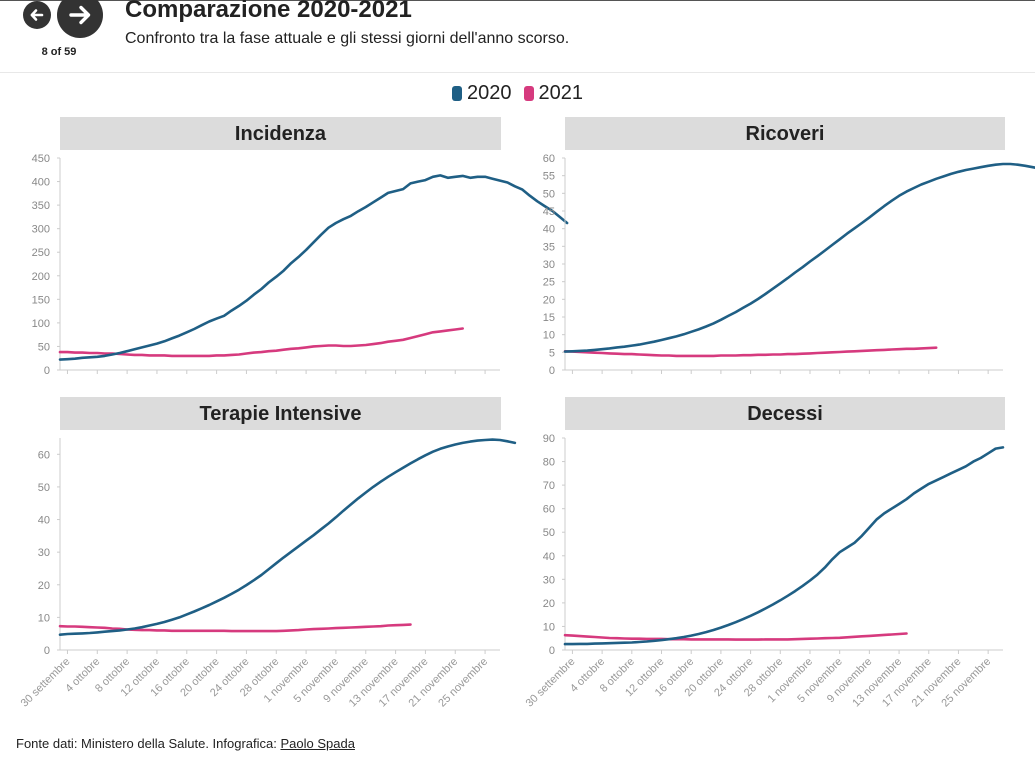 The image size is (1035, 762). What do you see at coordinates (41, 159) in the screenshot?
I see `y-tick-label: 450` at bounding box center [41, 159].